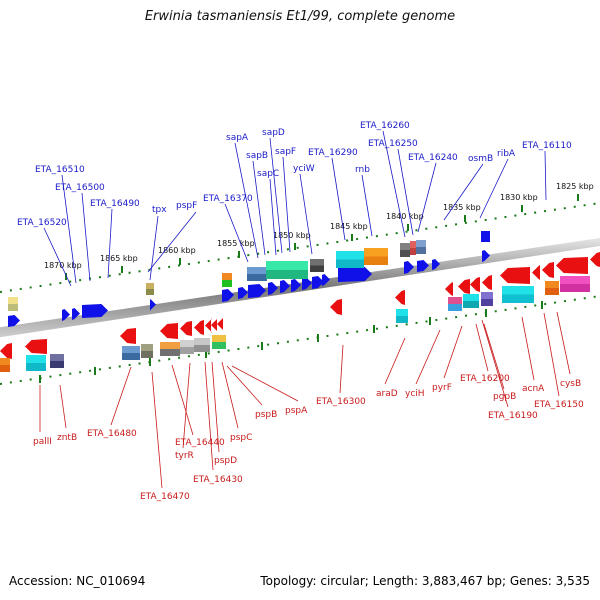  What do you see at coordinates (559, 405) in the screenshot?
I see `gene-label-eta-16150: ETA_16150` at bounding box center [559, 405].